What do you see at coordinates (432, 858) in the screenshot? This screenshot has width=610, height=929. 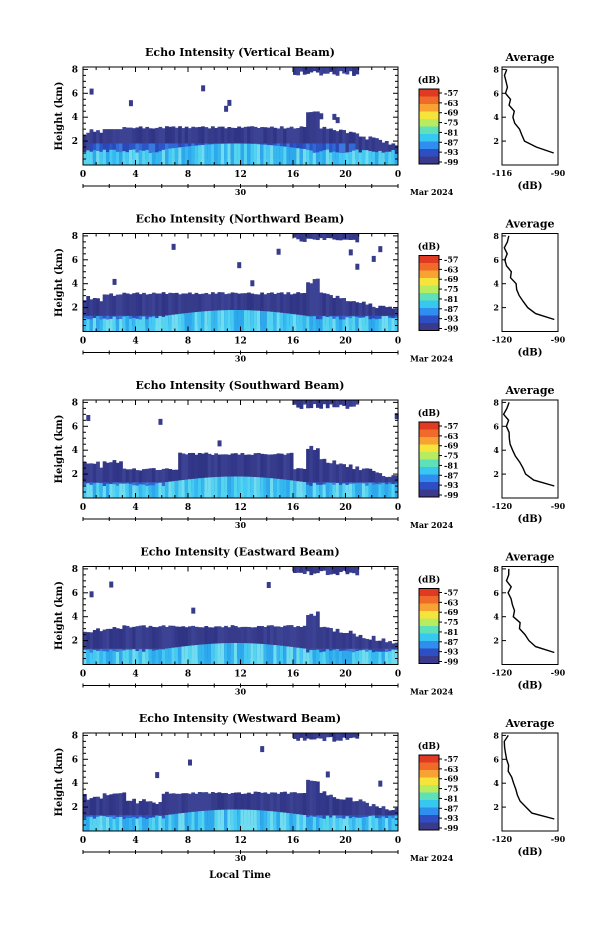 I see `date-month-label: Mar 2024` at bounding box center [432, 858].